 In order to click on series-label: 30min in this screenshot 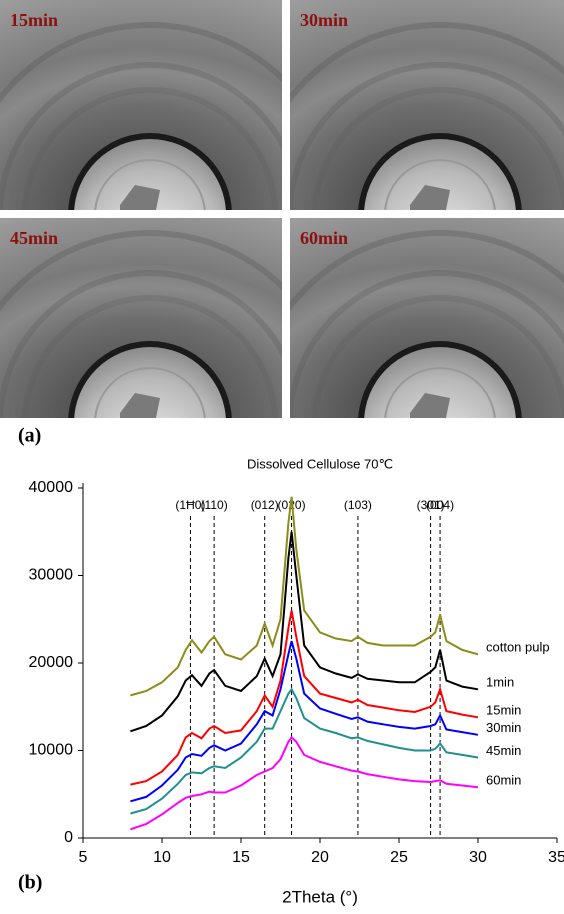, I will do `click(503, 727)`.